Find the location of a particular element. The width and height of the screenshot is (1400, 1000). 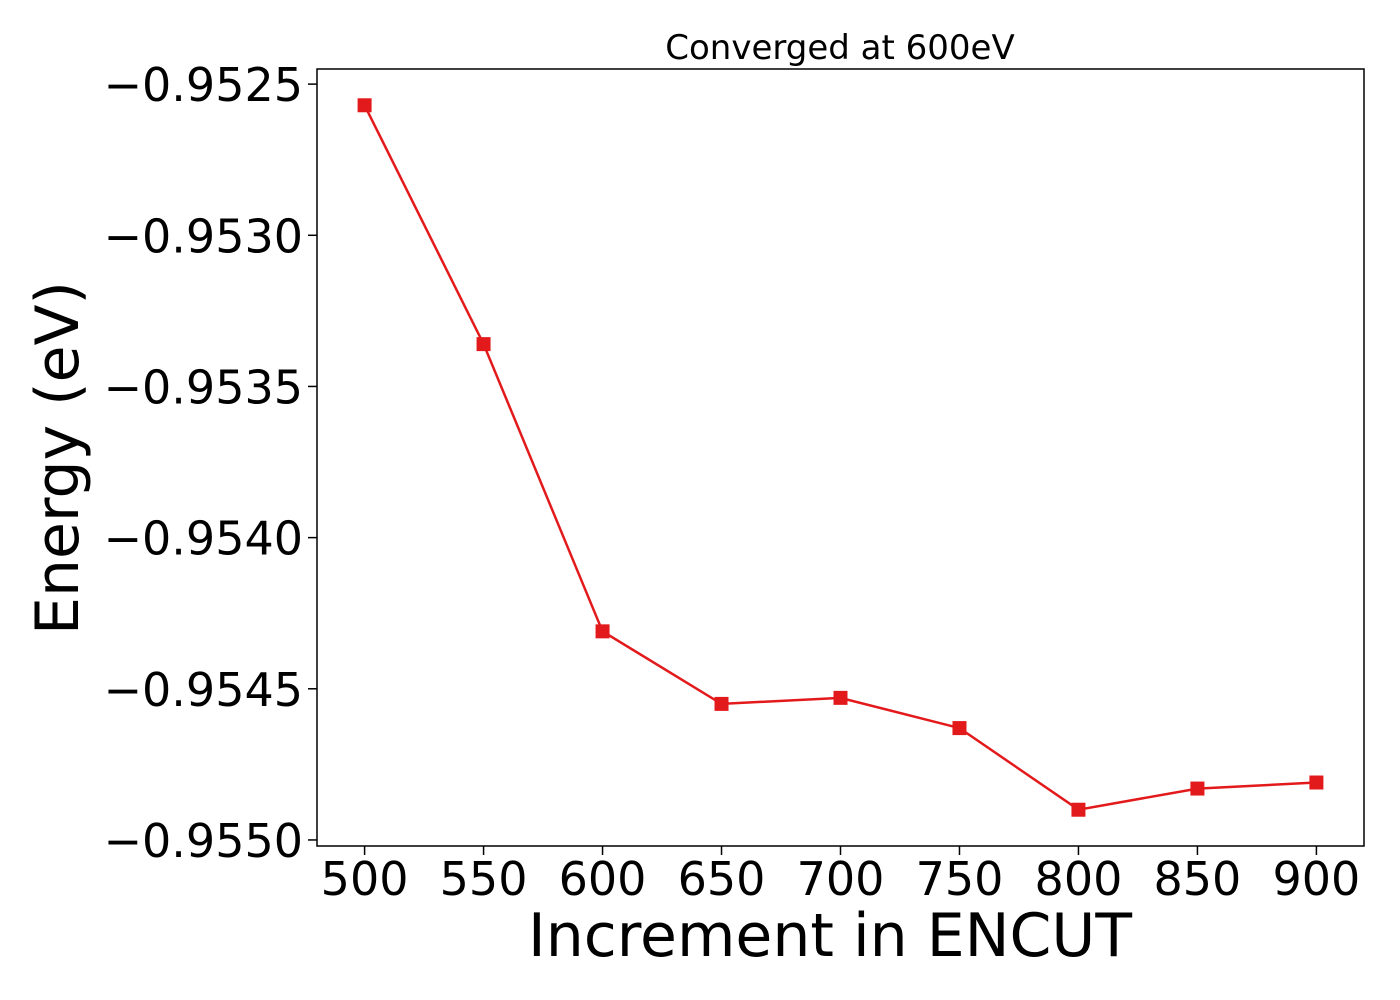

y-tick-label: −0.9550 is located at coordinates (204, 841).